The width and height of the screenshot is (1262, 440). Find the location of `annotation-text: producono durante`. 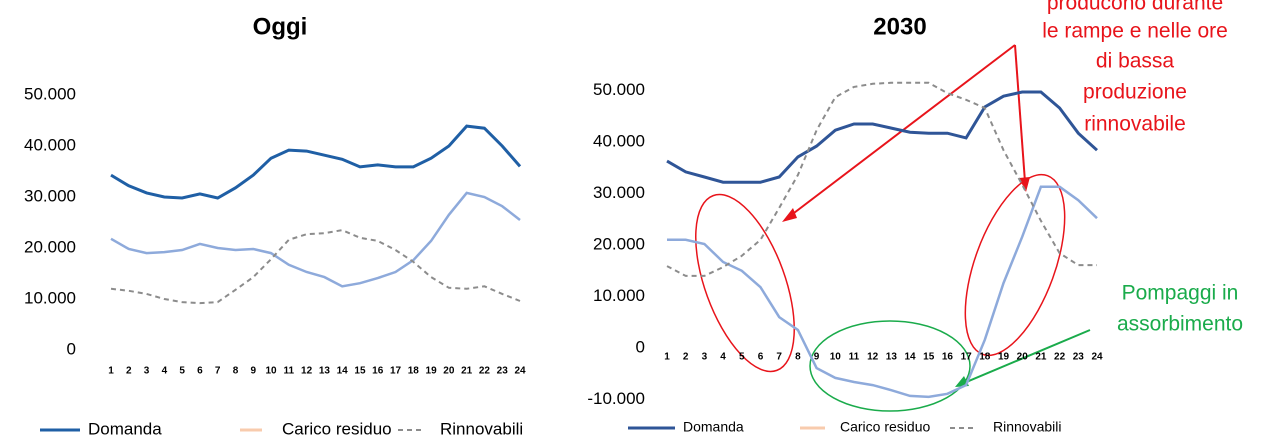

annotation-text: producono durante is located at coordinates (1135, 7).